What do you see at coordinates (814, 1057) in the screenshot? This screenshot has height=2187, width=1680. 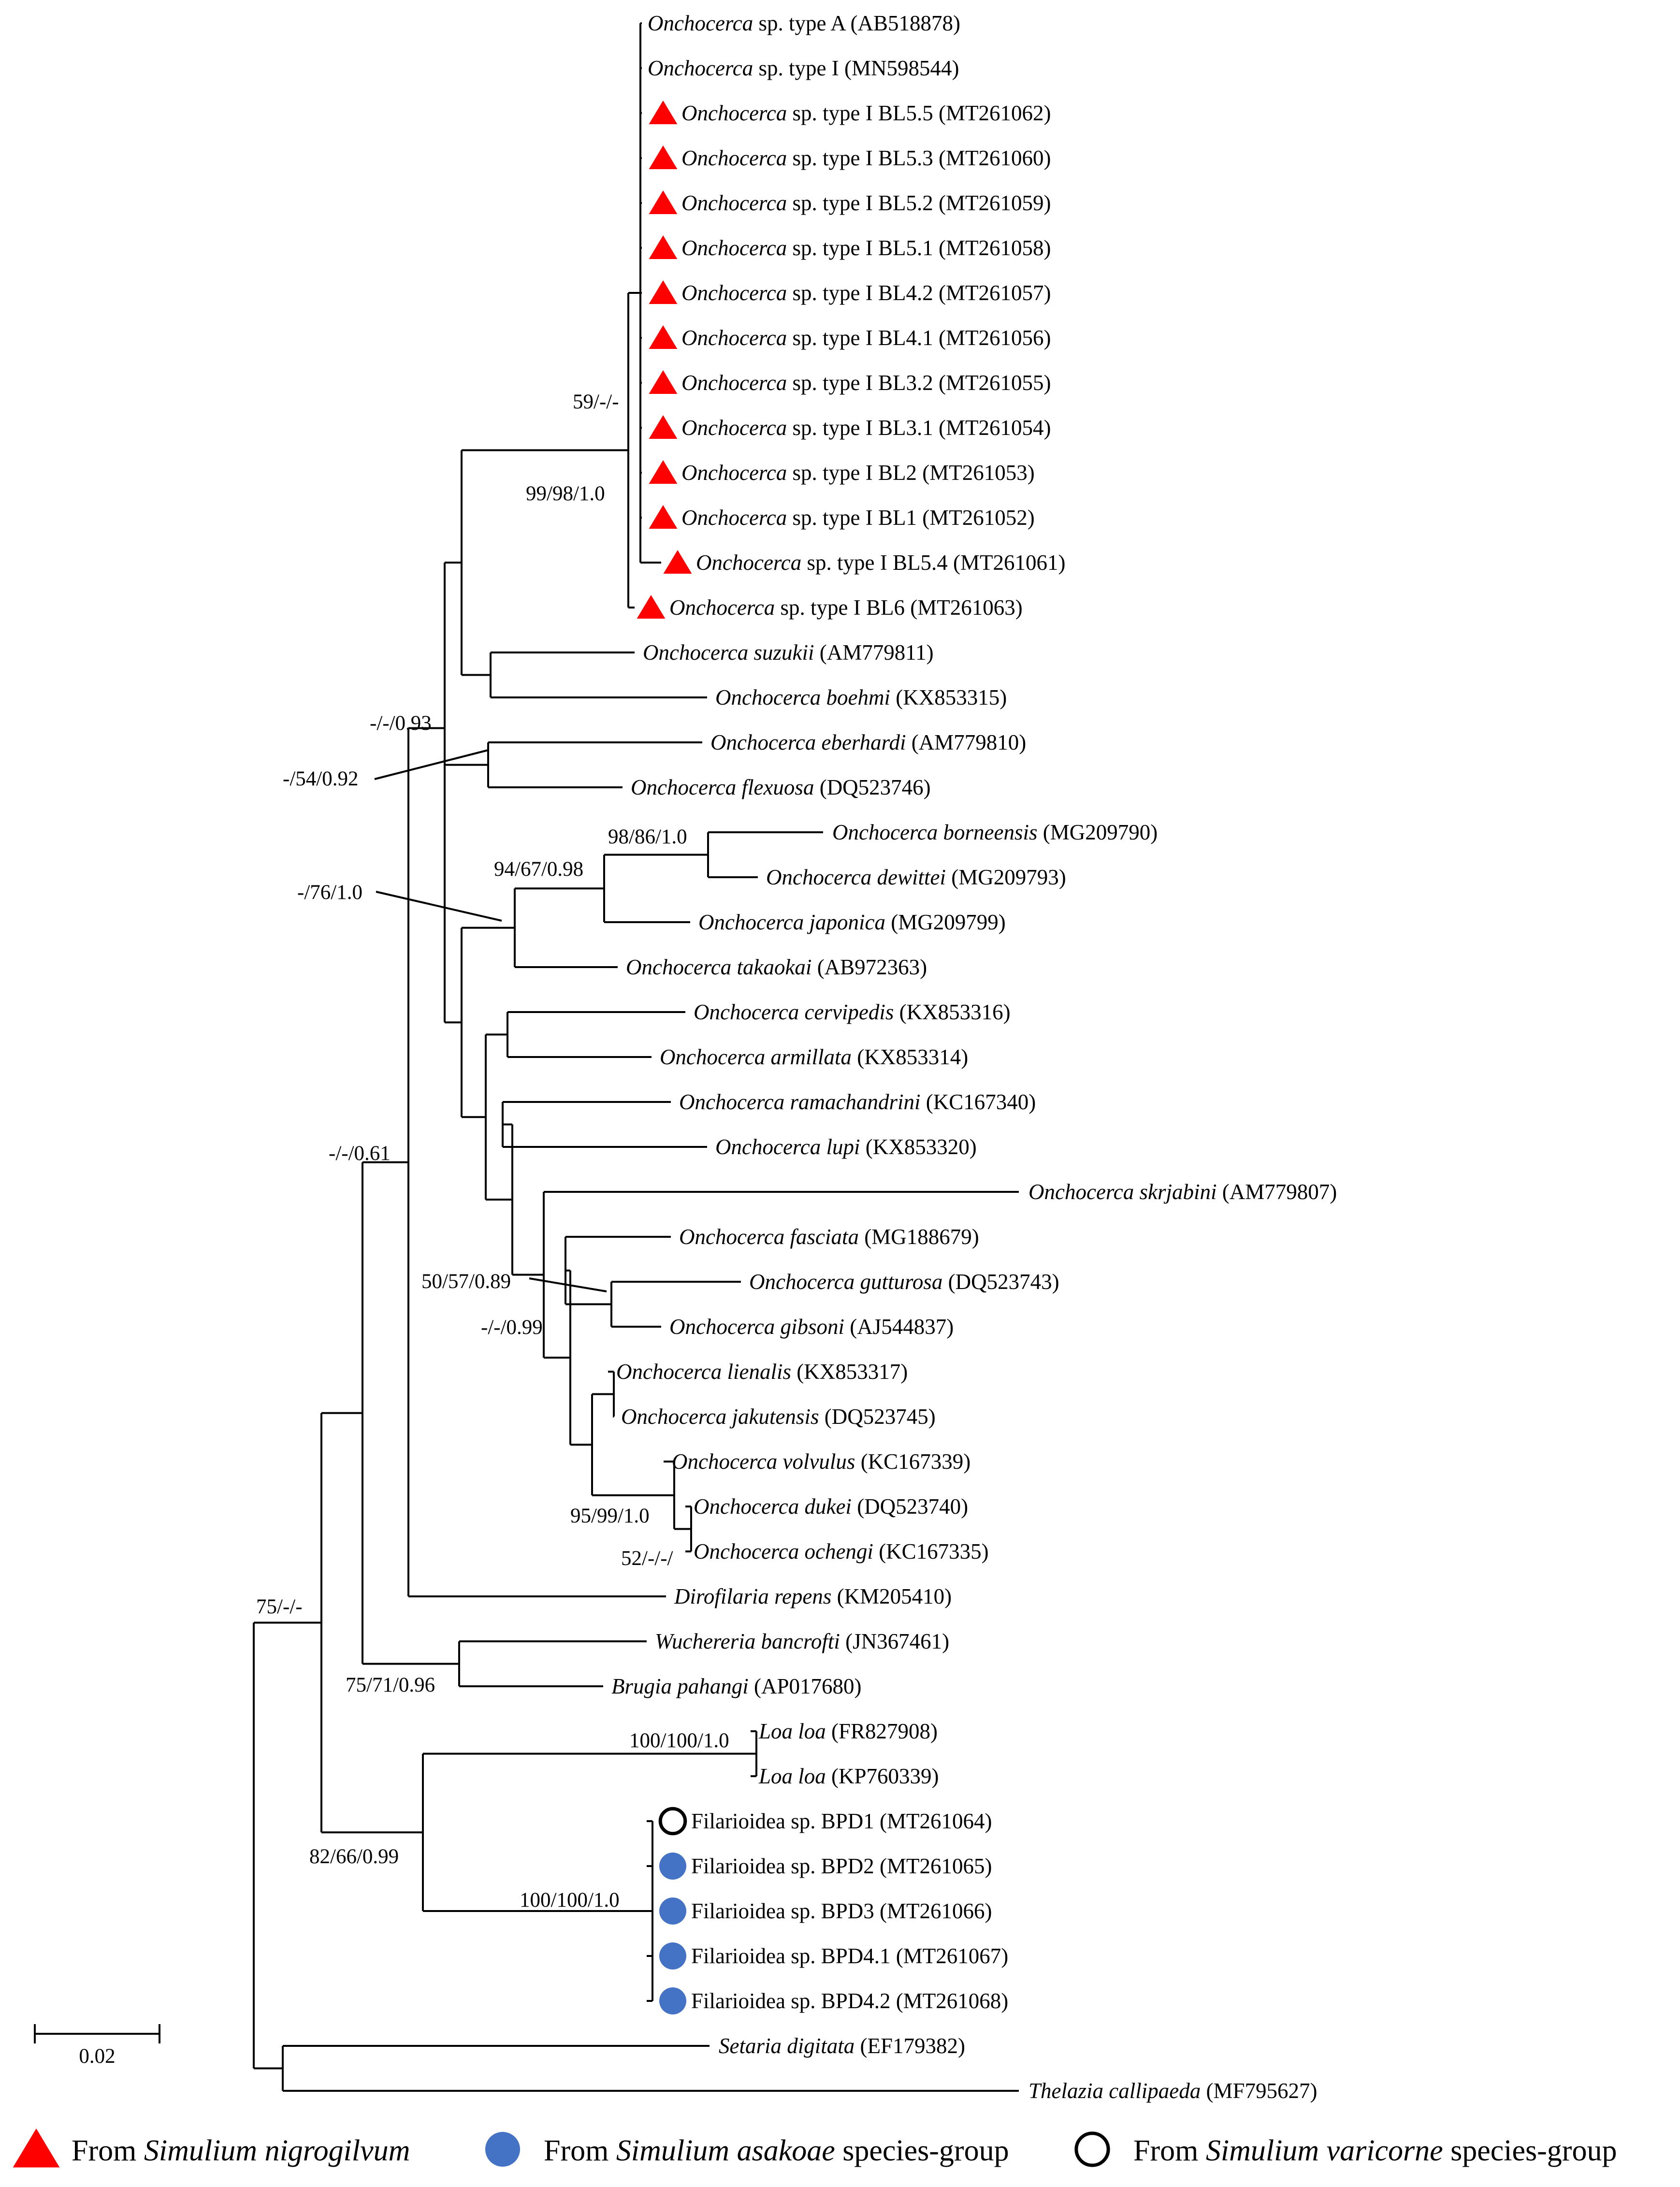 I see `taxon-label: Onchocerca armillata (KX853314)` at bounding box center [814, 1057].